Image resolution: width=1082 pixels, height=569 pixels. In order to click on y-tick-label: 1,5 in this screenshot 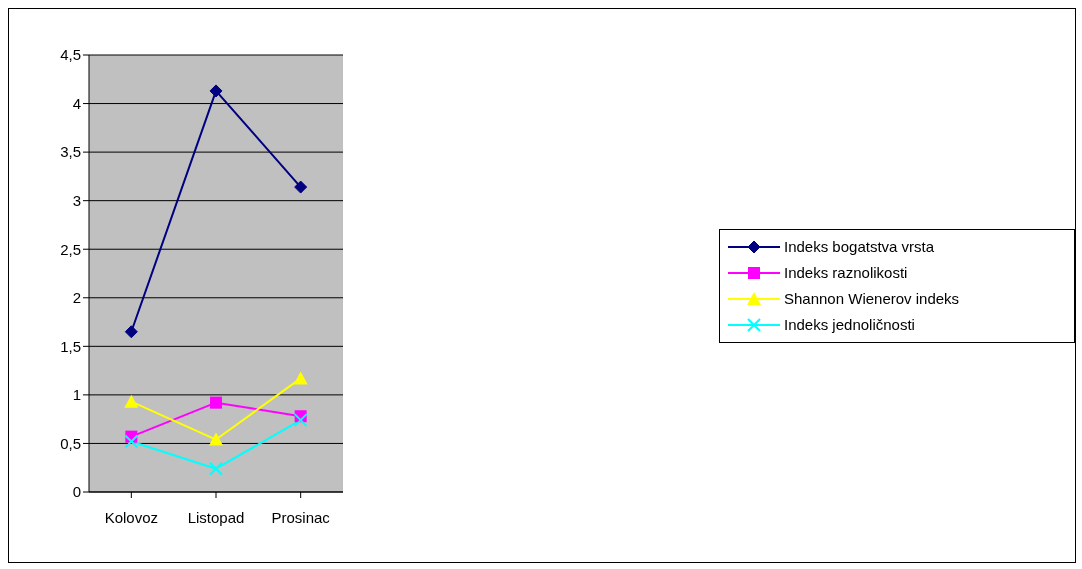, I will do `click(70, 346)`.